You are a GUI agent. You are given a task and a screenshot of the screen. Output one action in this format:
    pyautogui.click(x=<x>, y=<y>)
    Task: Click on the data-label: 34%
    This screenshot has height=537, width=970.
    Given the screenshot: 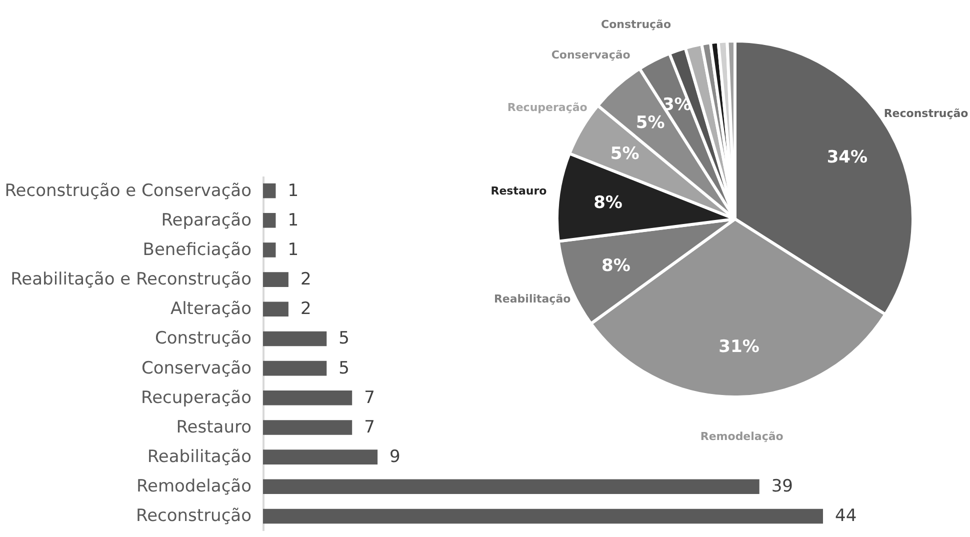 What is the action you would take?
    pyautogui.click(x=847, y=157)
    